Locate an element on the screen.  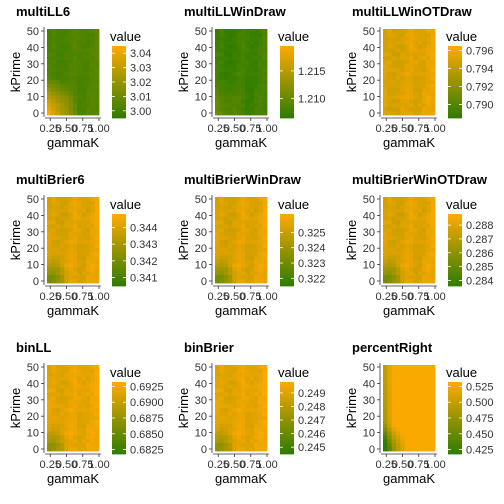
legend-title: value is located at coordinates (461, 36).